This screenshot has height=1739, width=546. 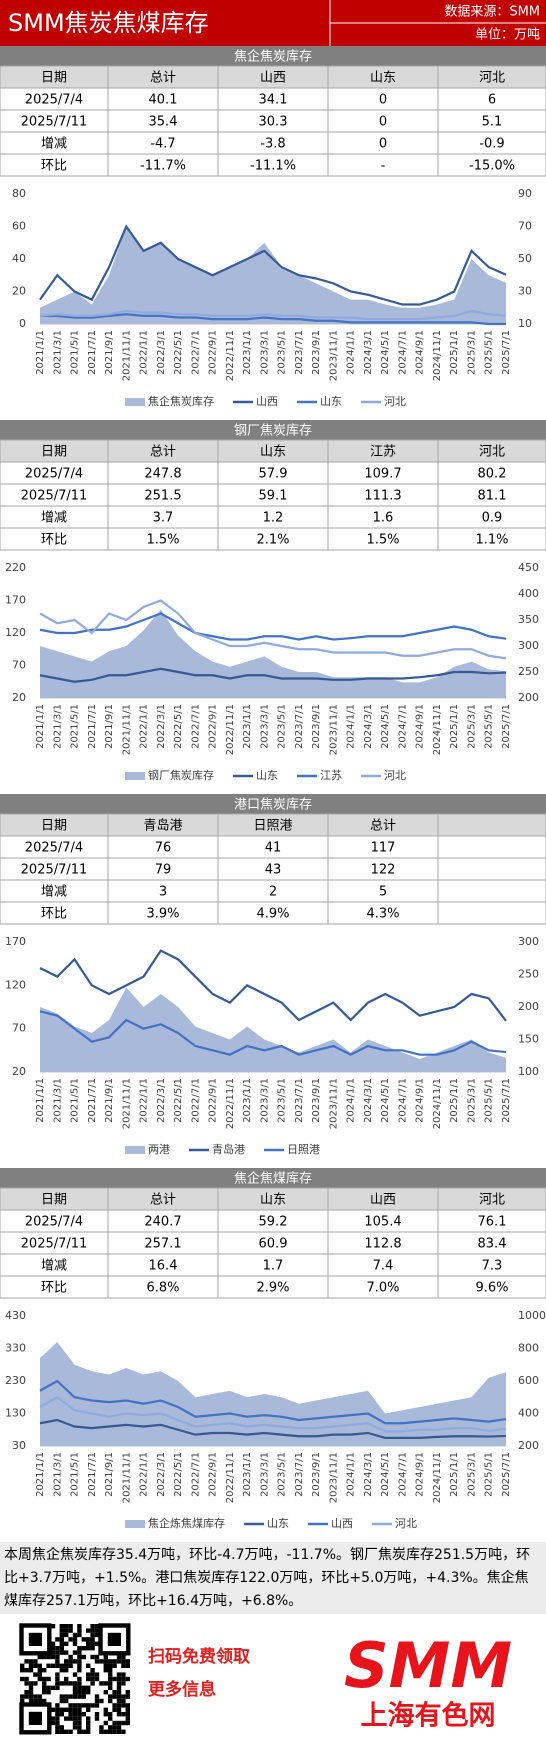 What do you see at coordinates (109, 352) in the screenshot?
I see `x-tick-label: 2021/9/1` at bounding box center [109, 352].